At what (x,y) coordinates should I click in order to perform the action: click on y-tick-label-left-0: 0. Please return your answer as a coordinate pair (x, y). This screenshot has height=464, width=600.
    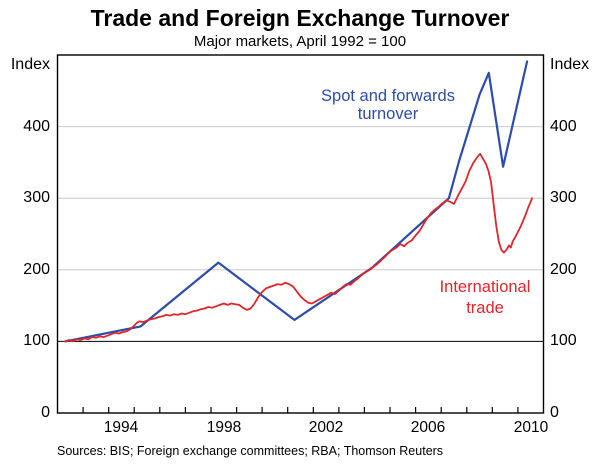
    Looking at the image, I should click on (45, 412).